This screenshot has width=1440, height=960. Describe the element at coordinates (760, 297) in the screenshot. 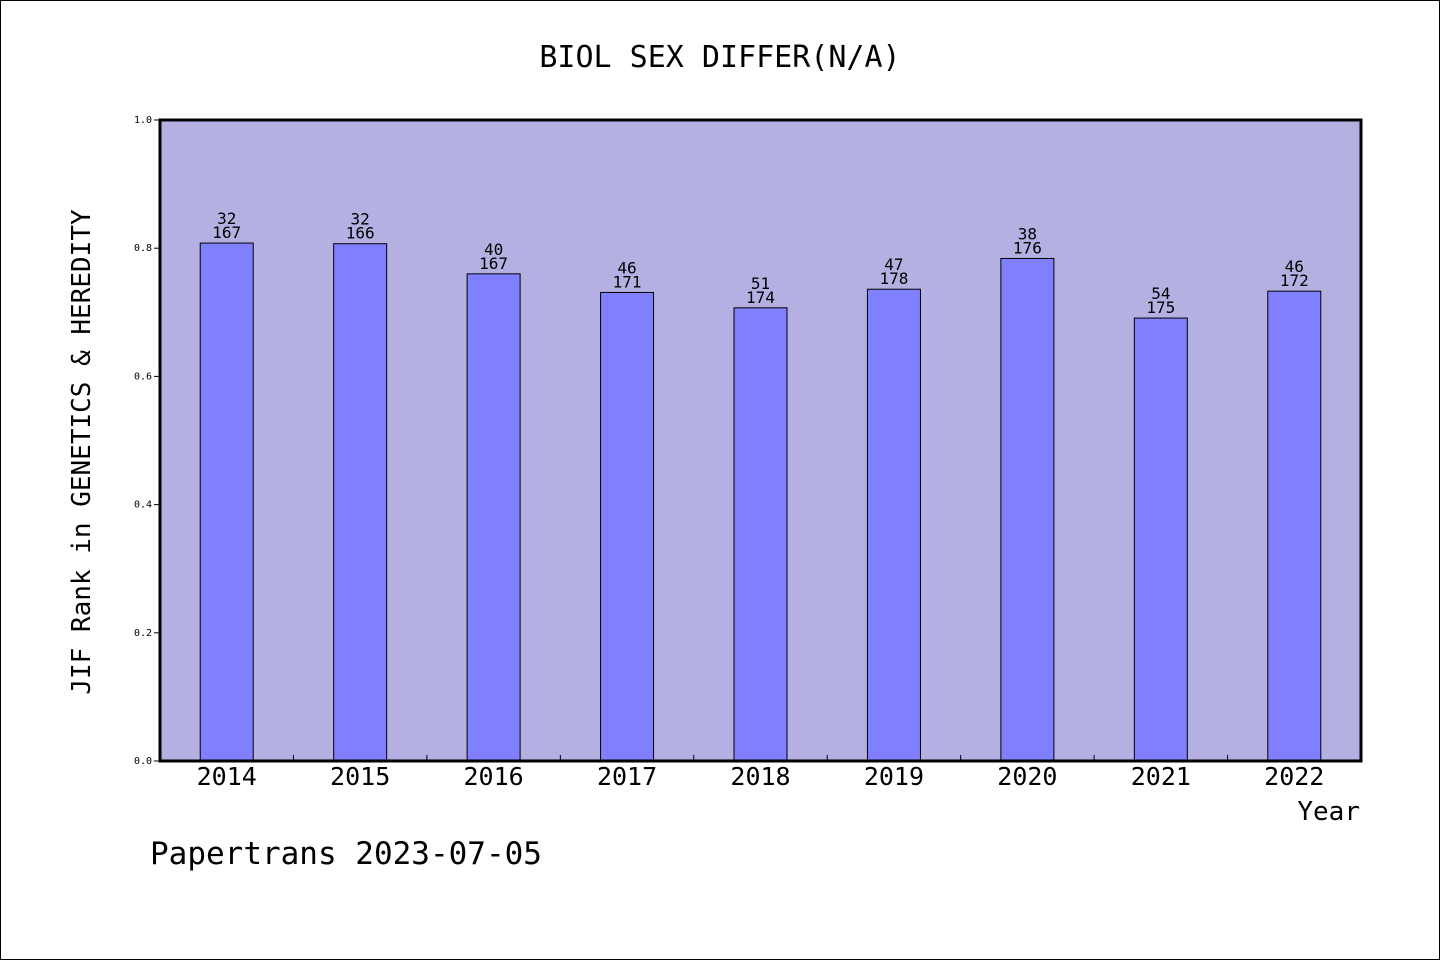

I see `bar-total-label-2018: 174` at that location.